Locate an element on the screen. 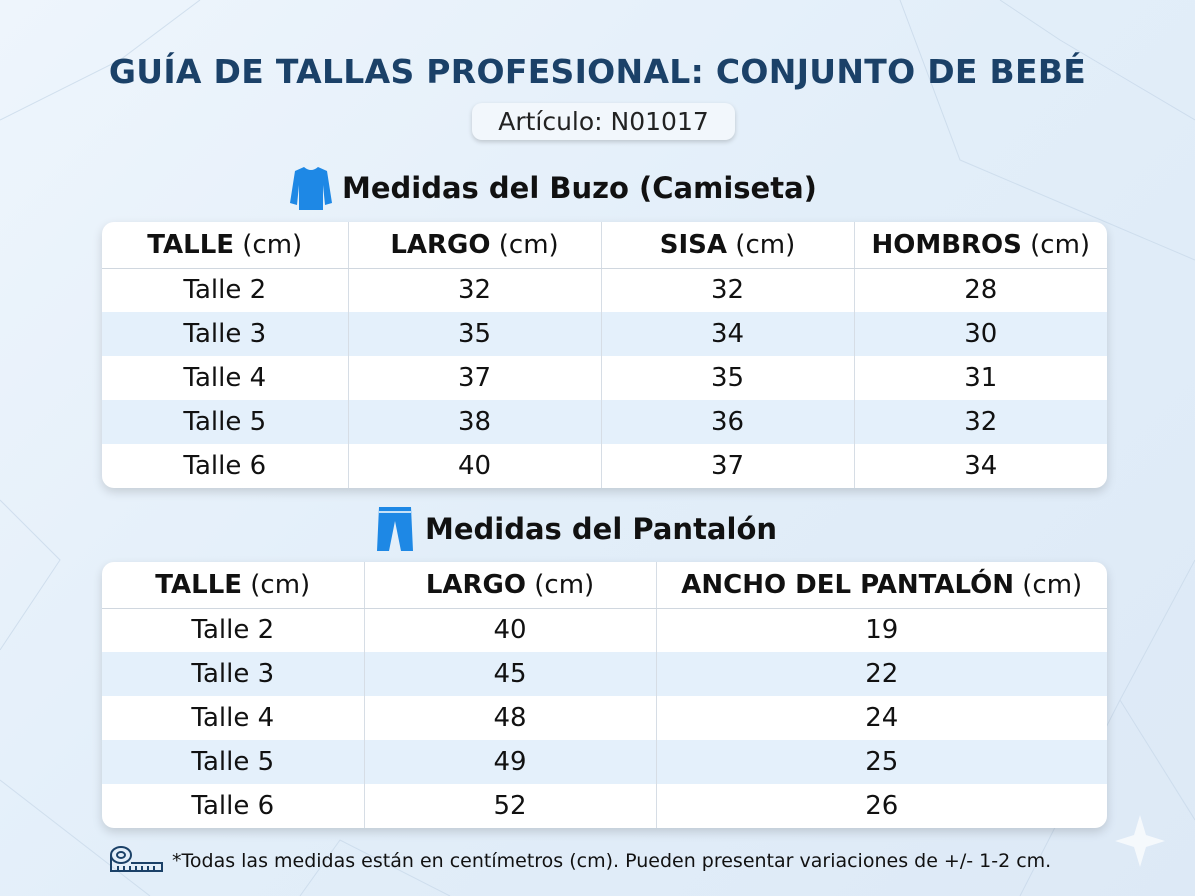 The height and width of the screenshot is (896, 1195). table-row: Talle 5 49 25 is located at coordinates (604, 762).